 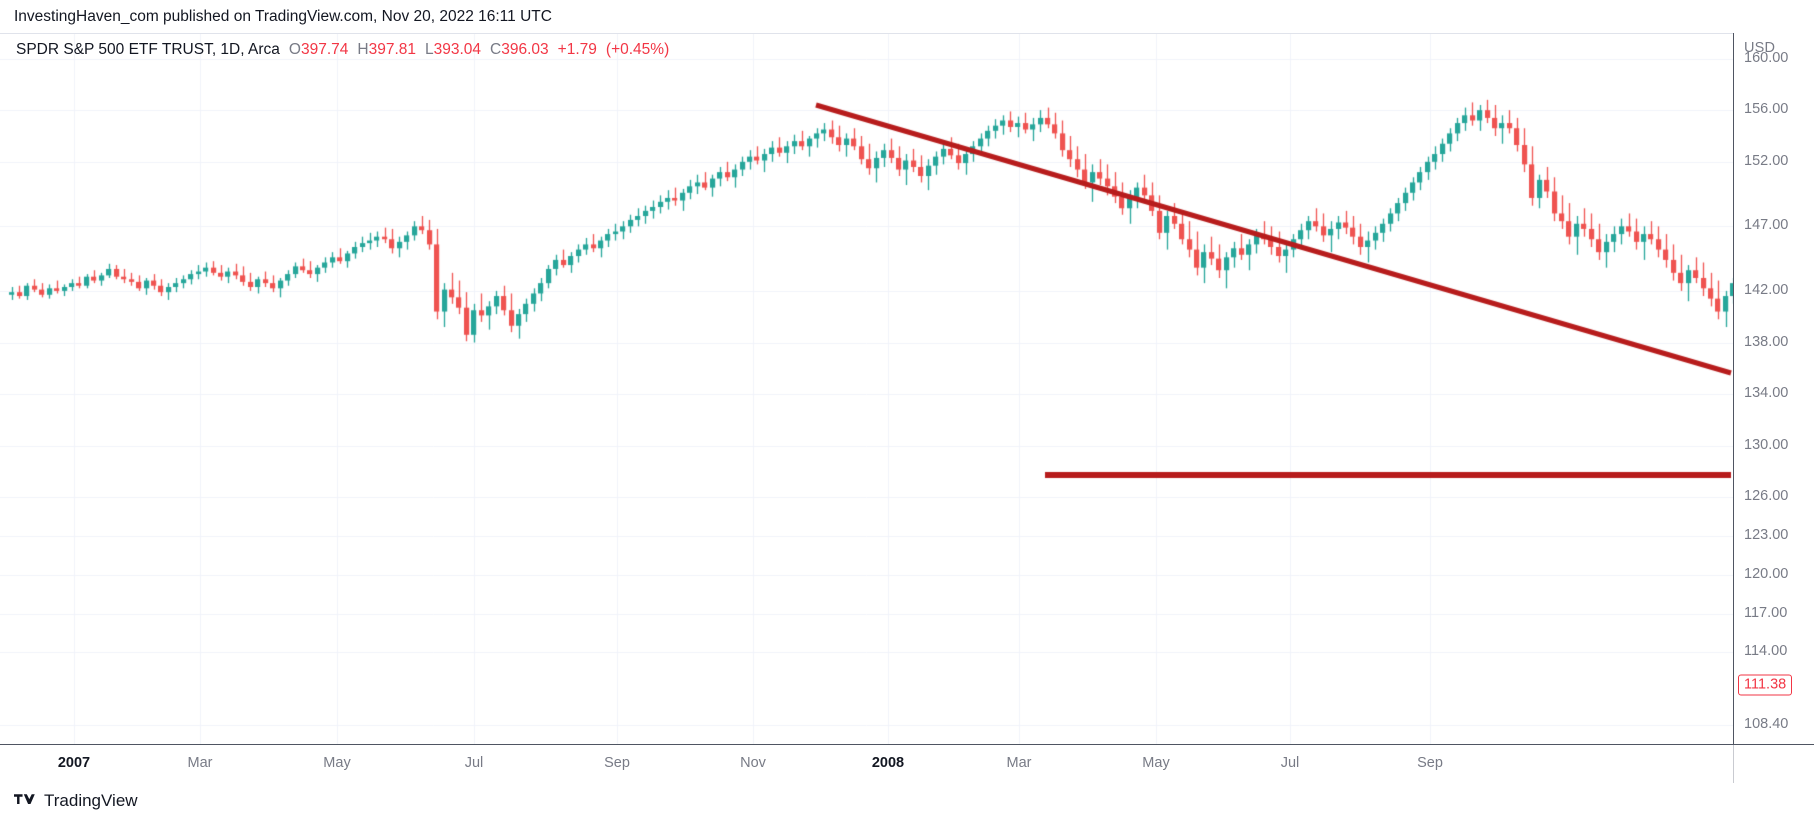 I want to click on tradingview-logo-icon, so click(x=25, y=801).